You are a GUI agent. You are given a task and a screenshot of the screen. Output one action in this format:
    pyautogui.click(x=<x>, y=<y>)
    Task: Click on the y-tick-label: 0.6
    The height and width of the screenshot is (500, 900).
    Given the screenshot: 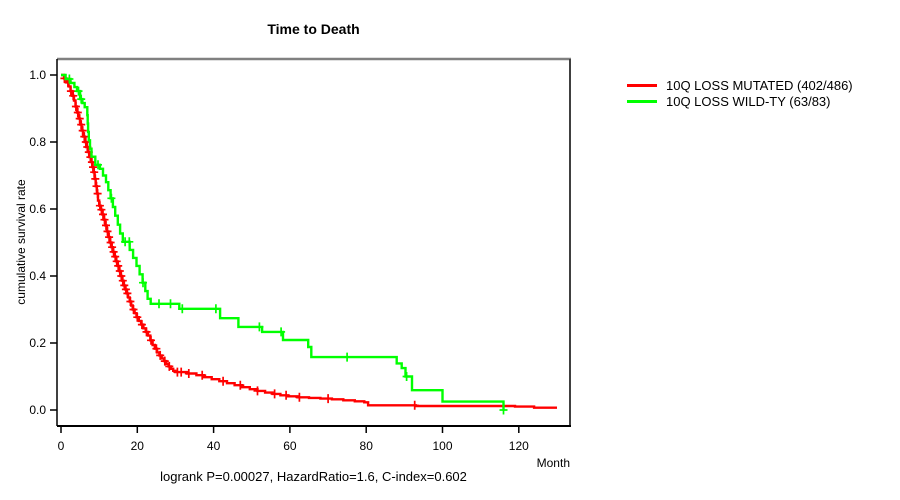 What is the action you would take?
    pyautogui.click(x=37, y=209)
    